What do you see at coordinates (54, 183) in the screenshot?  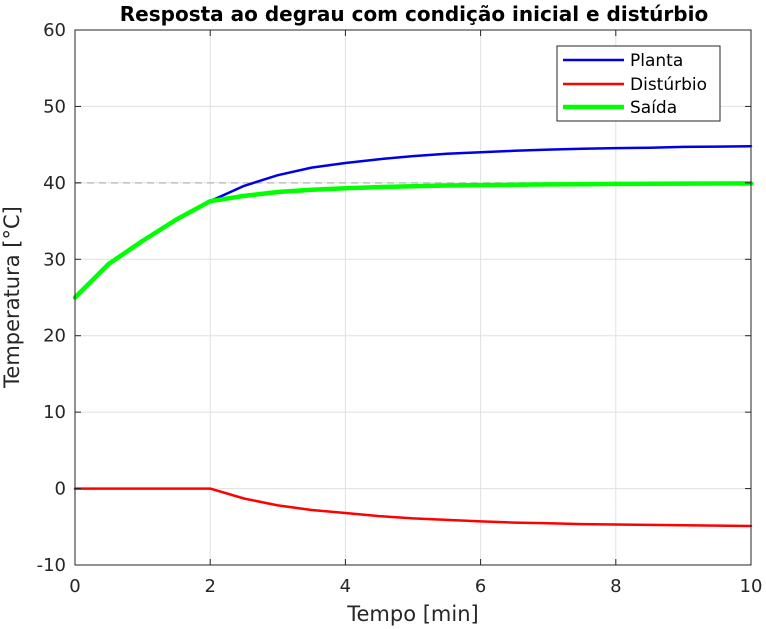 I see `y-tick-label: 40` at bounding box center [54, 183].